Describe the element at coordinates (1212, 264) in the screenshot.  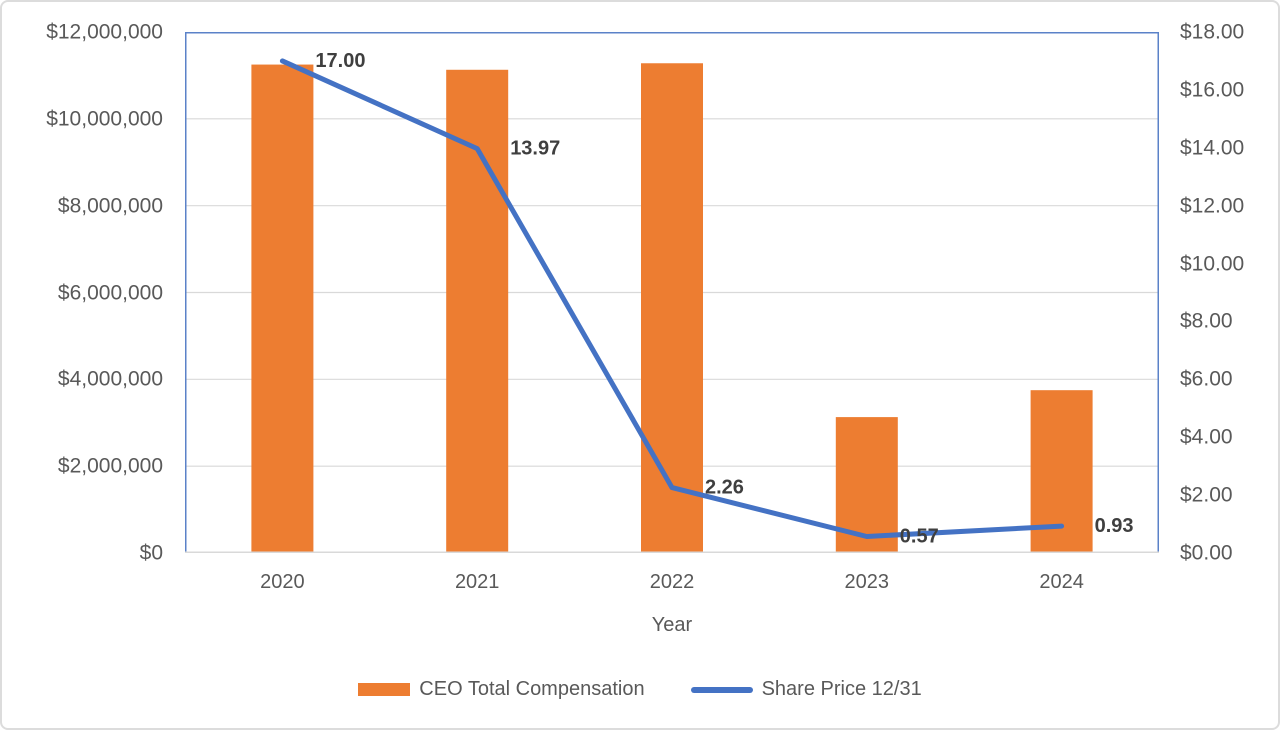
I see `right-axis-tick-label: $10.00` at that location.